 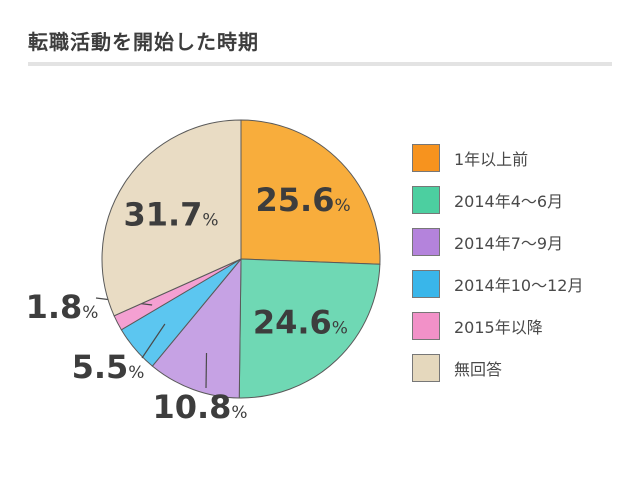 I want to click on legend-label: 2015年以降, so click(x=498, y=327).